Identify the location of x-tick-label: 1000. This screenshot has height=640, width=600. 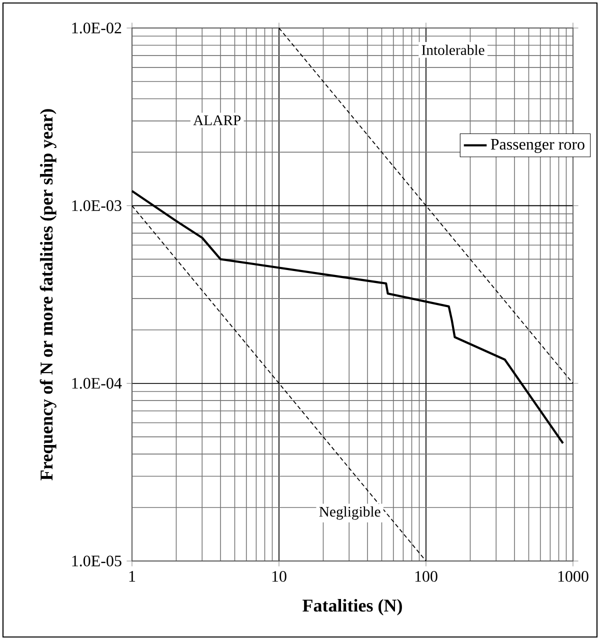
(573, 576).